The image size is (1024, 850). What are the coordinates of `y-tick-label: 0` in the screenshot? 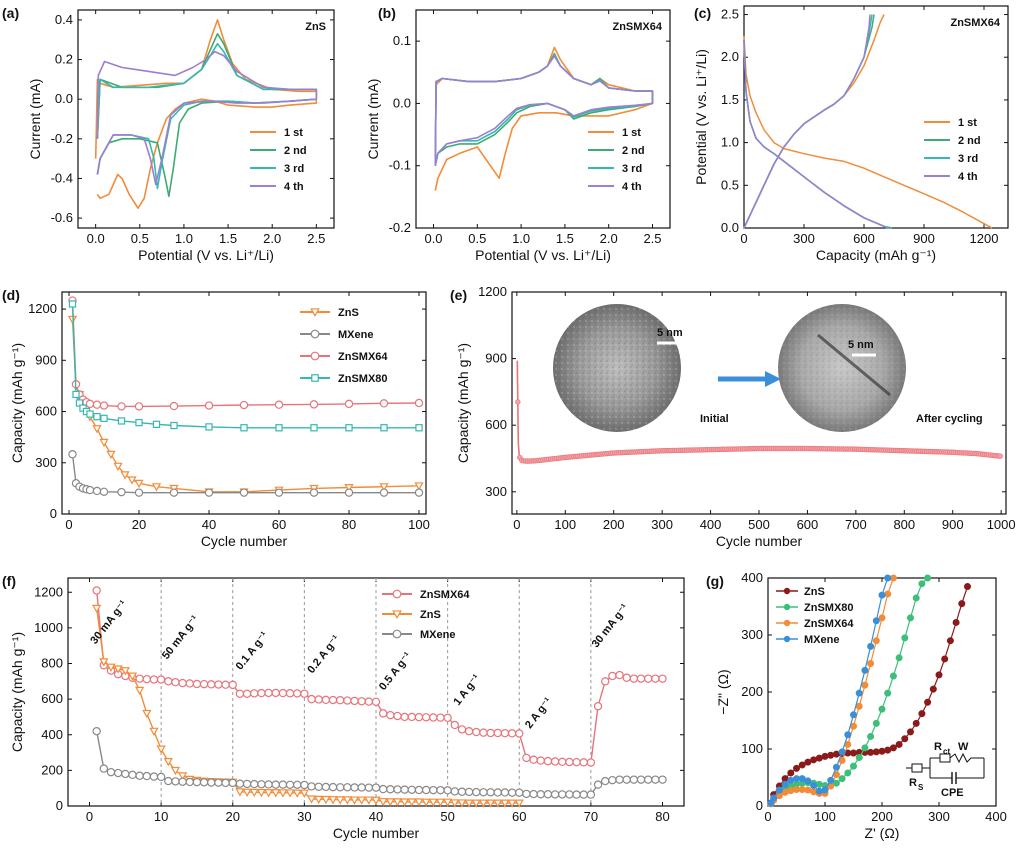 It's located at (759, 805).